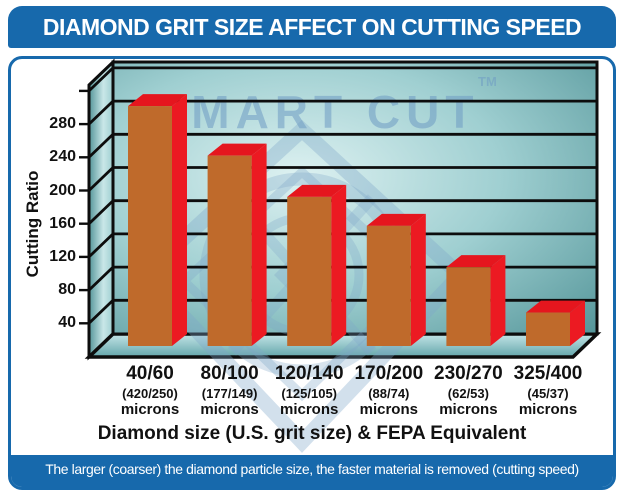  What do you see at coordinates (96, 195) in the screenshot?
I see `axis-ticks-group` at bounding box center [96, 195].